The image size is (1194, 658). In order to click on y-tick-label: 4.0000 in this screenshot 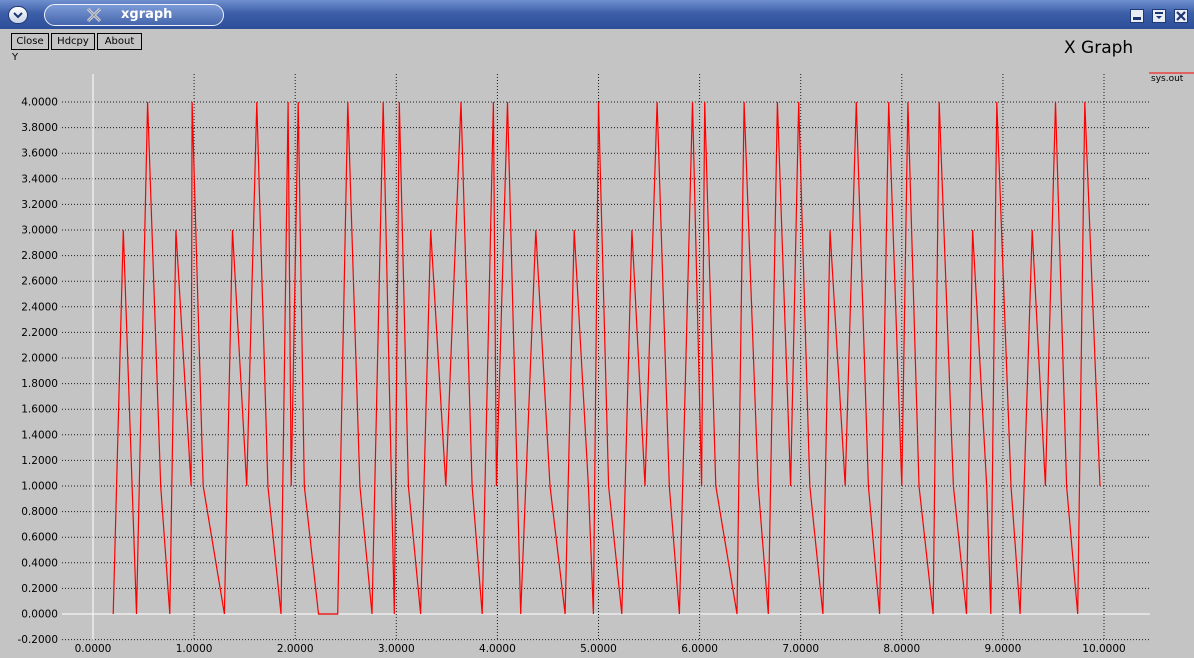, I will do `click(39, 103)`.